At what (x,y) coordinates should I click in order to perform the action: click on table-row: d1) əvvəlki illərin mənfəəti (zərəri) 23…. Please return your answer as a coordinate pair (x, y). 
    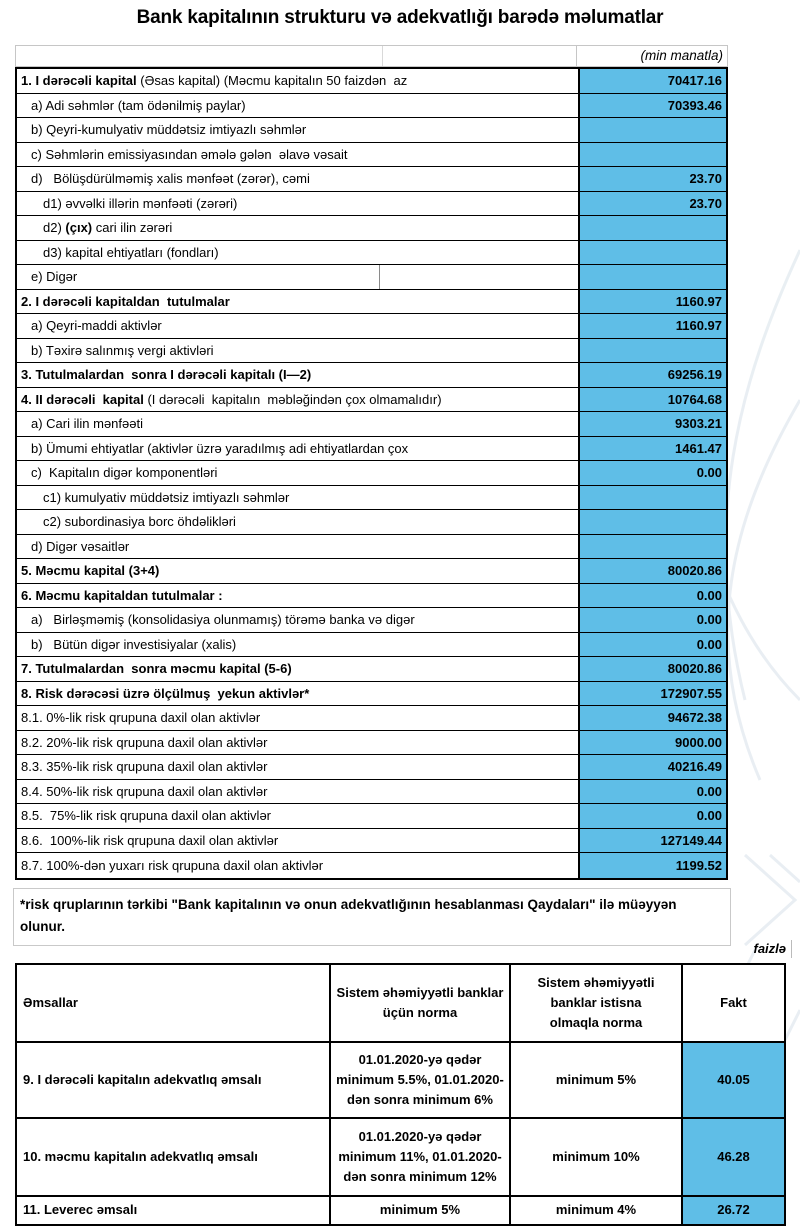
    Looking at the image, I should click on (371, 203).